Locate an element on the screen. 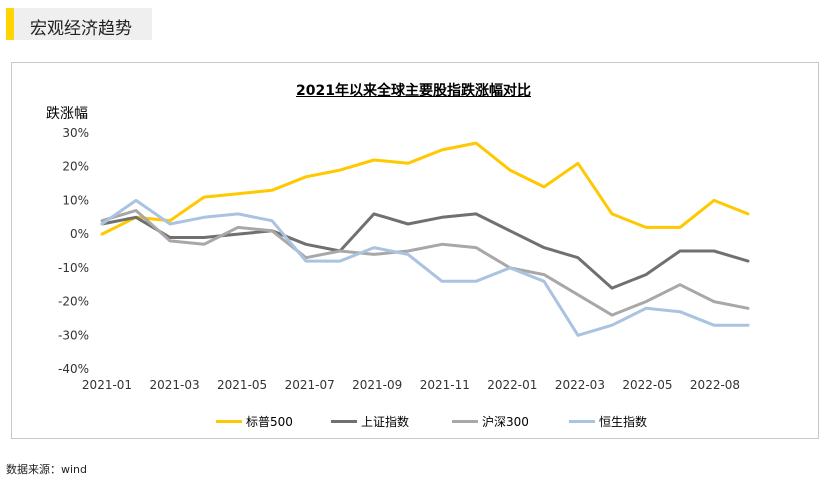  chart-title: 2021年以来全球主要股指跌涨幅对比 is located at coordinates (413, 91).